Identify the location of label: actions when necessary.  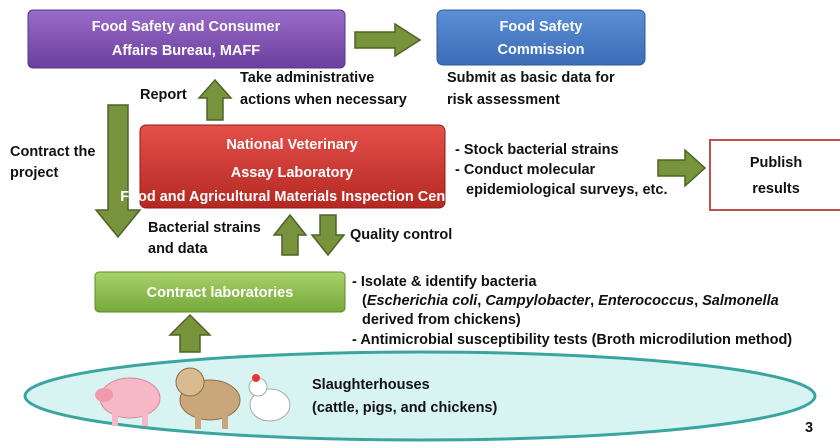
(323, 100).